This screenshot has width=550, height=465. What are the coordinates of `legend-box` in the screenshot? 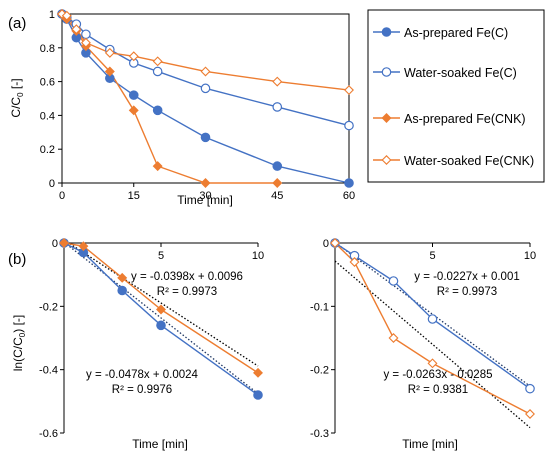 It's located at (456, 96).